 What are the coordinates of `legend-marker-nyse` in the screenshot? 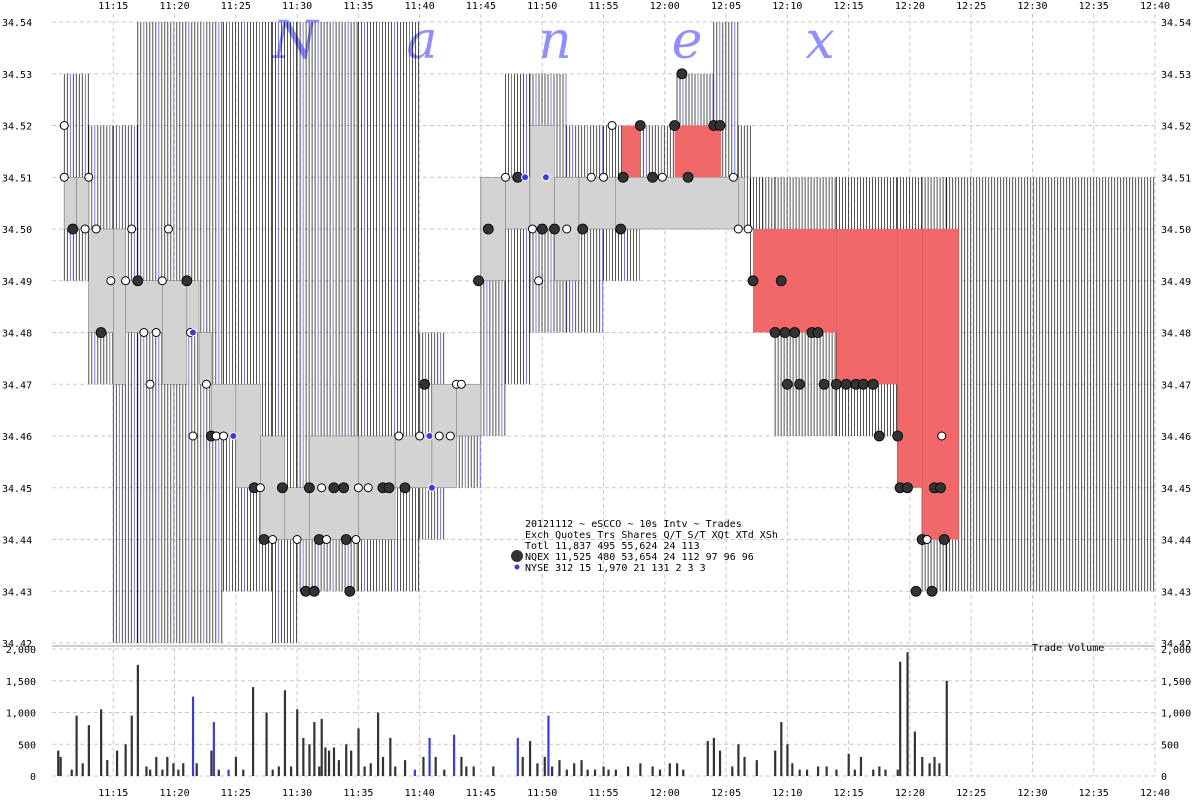 It's located at (517, 567).